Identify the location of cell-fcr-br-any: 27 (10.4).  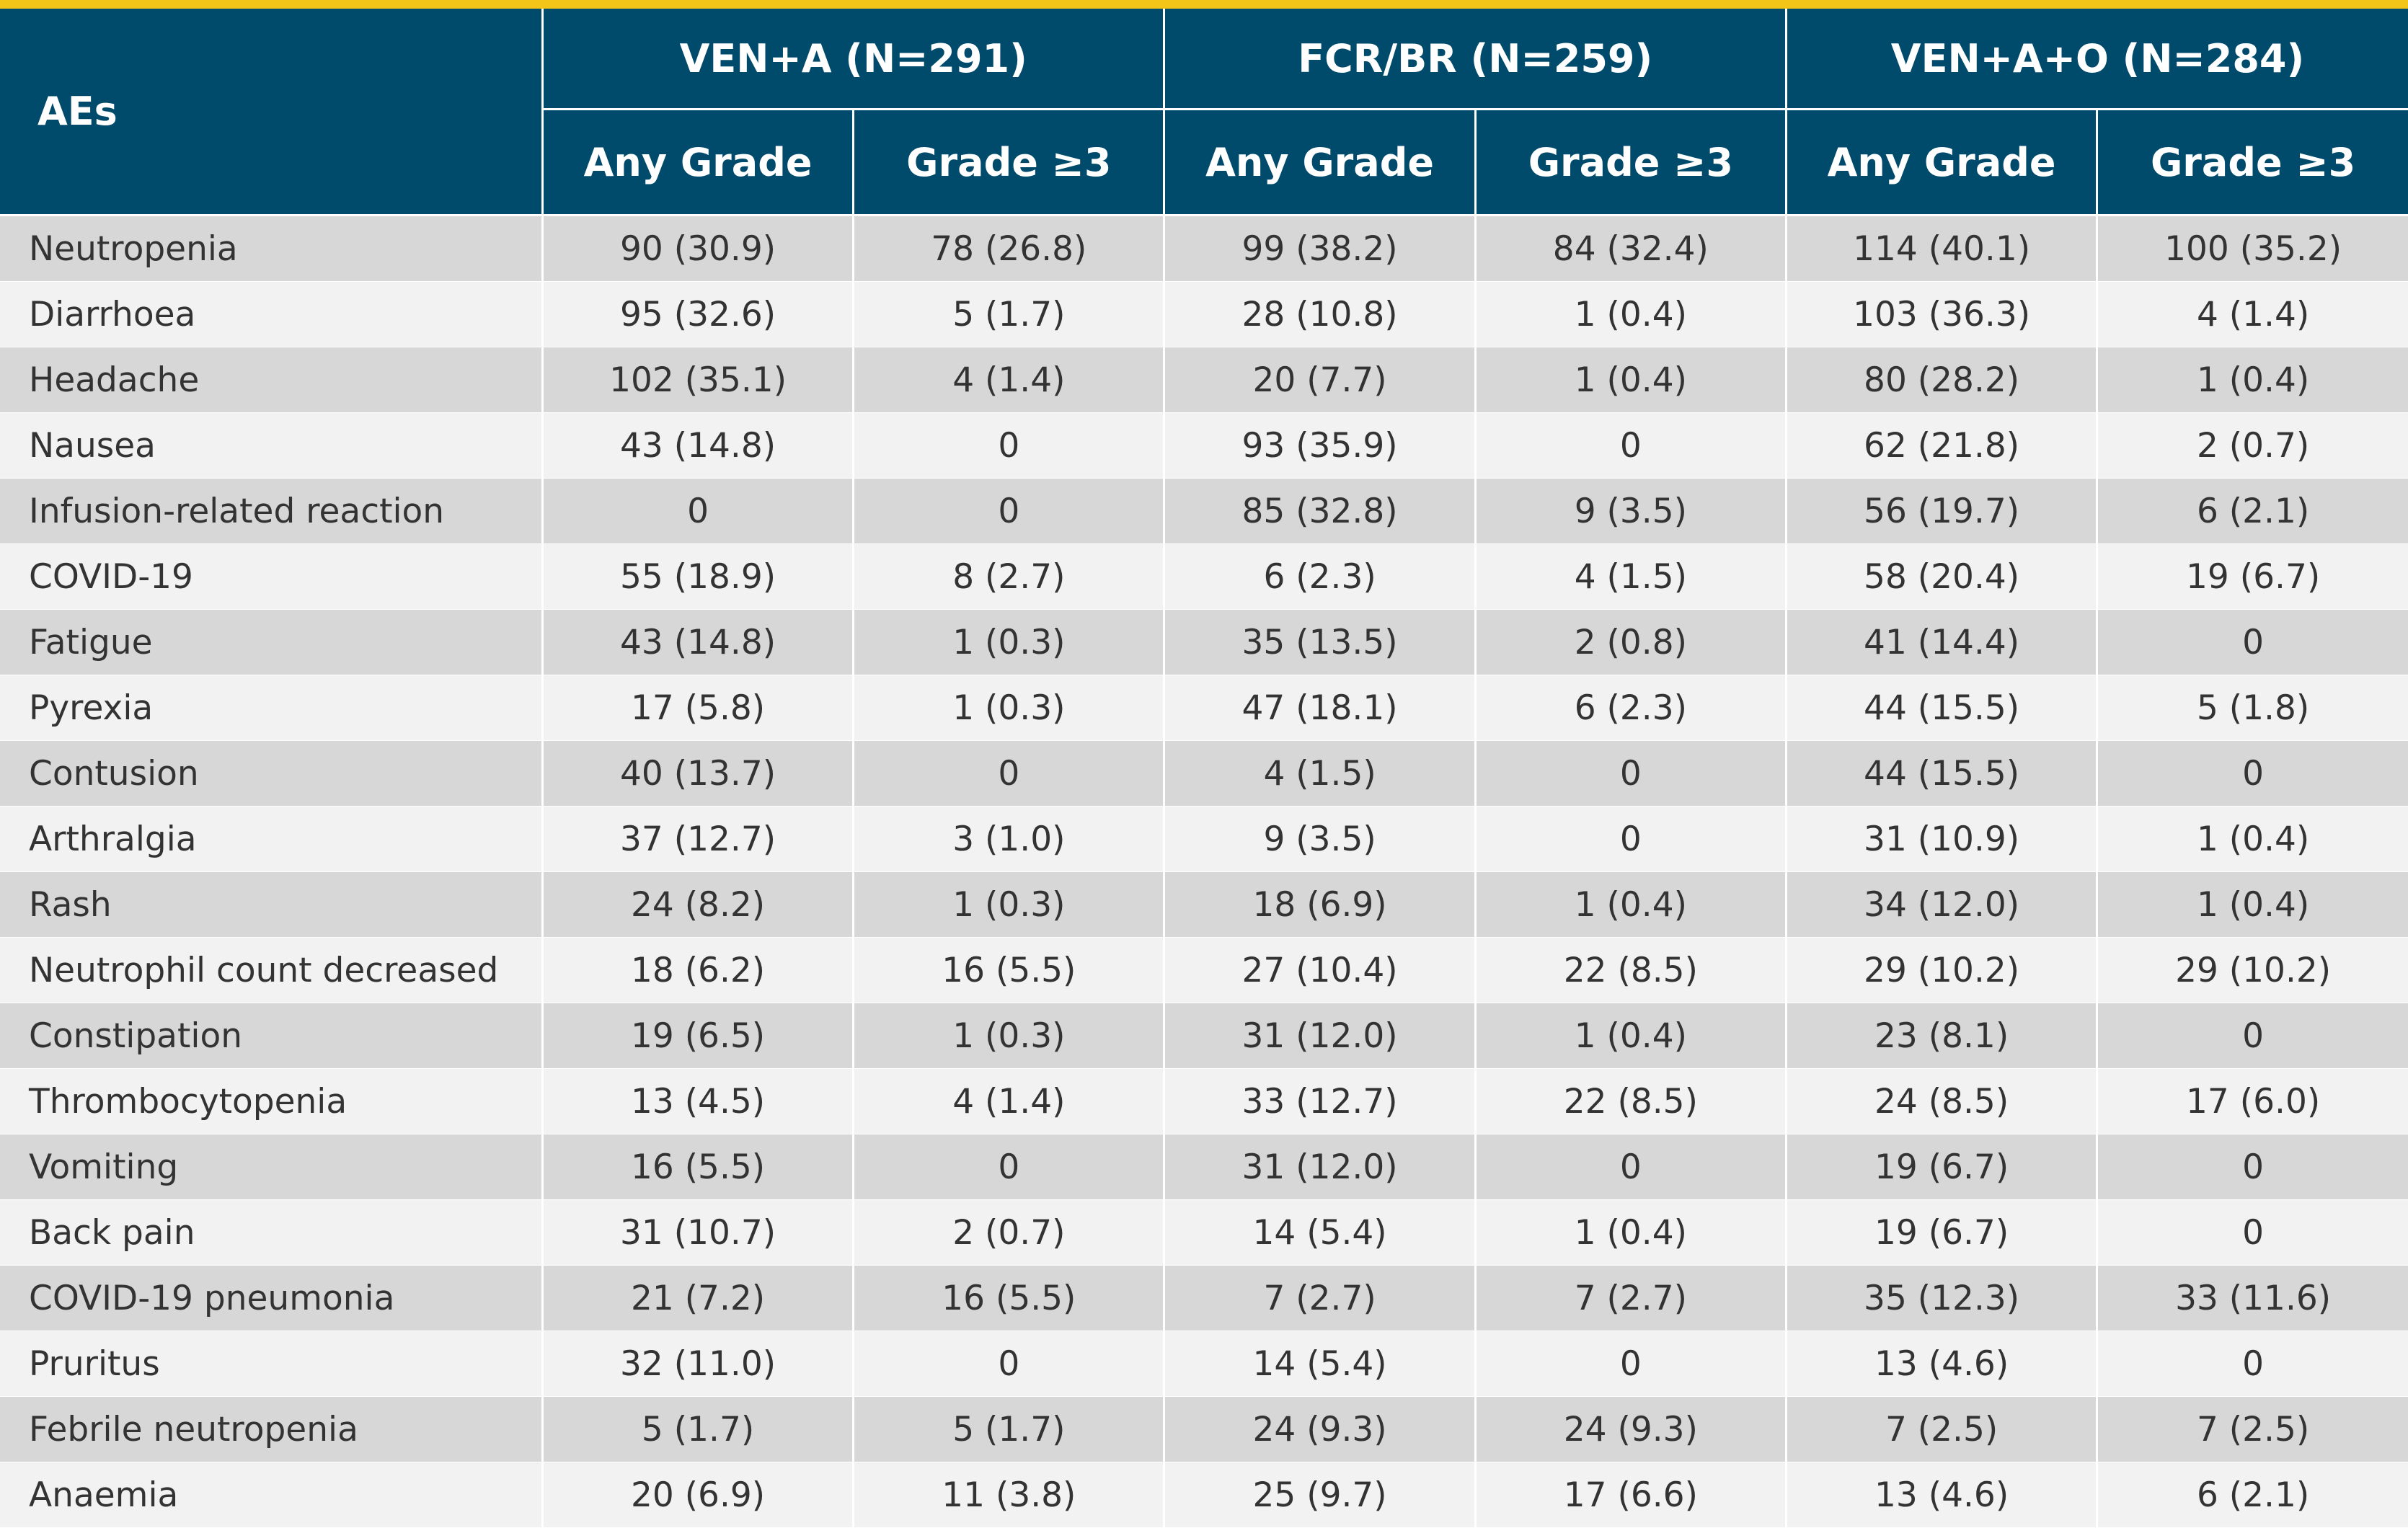
(1320, 970).